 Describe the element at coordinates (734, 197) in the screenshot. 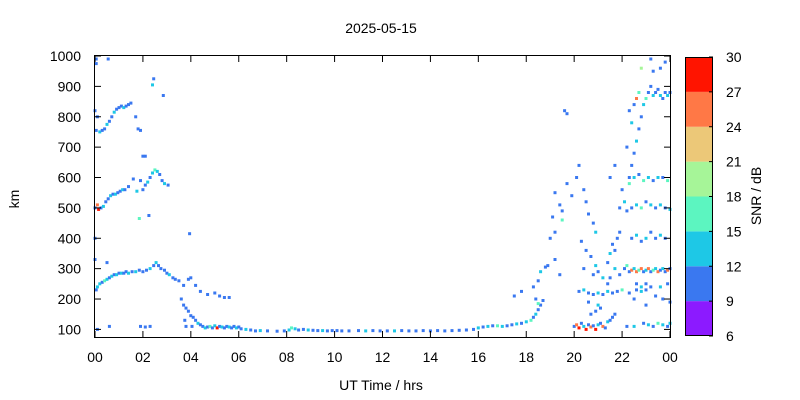

I see `colorbar-tick-label: 18` at that location.